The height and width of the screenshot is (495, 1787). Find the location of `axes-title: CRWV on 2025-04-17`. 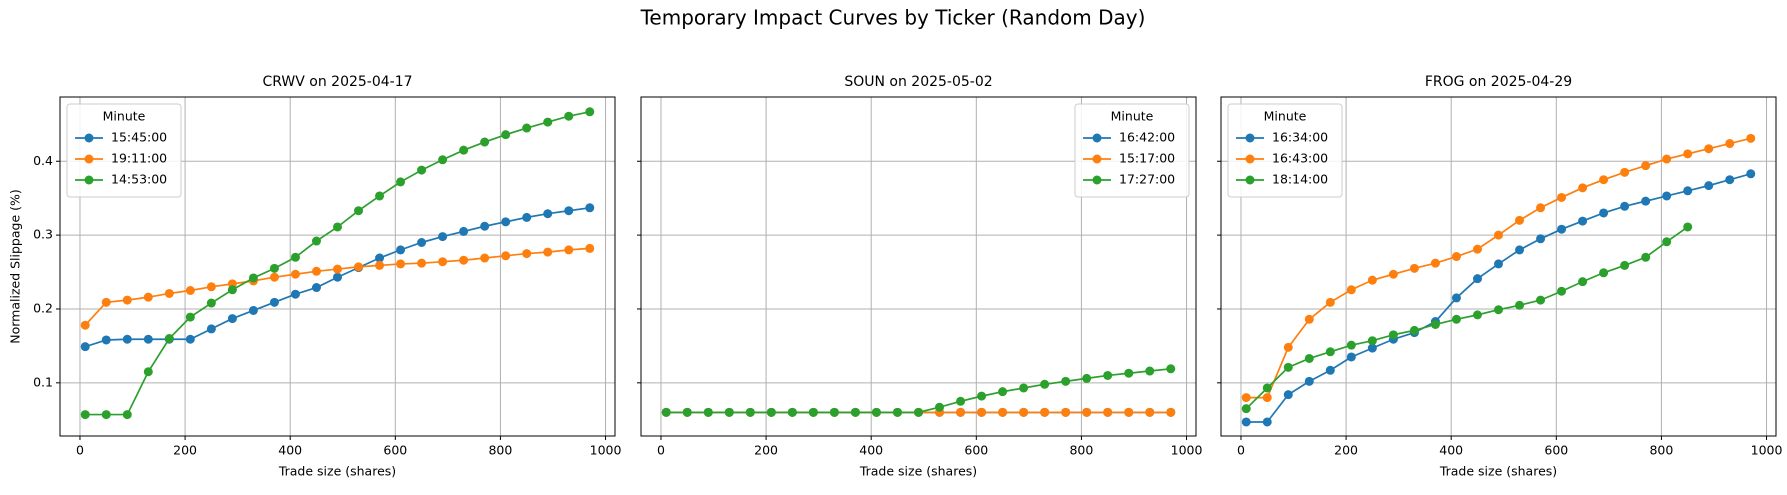

axes-title: CRWV on 2025-04-17 is located at coordinates (337, 82).